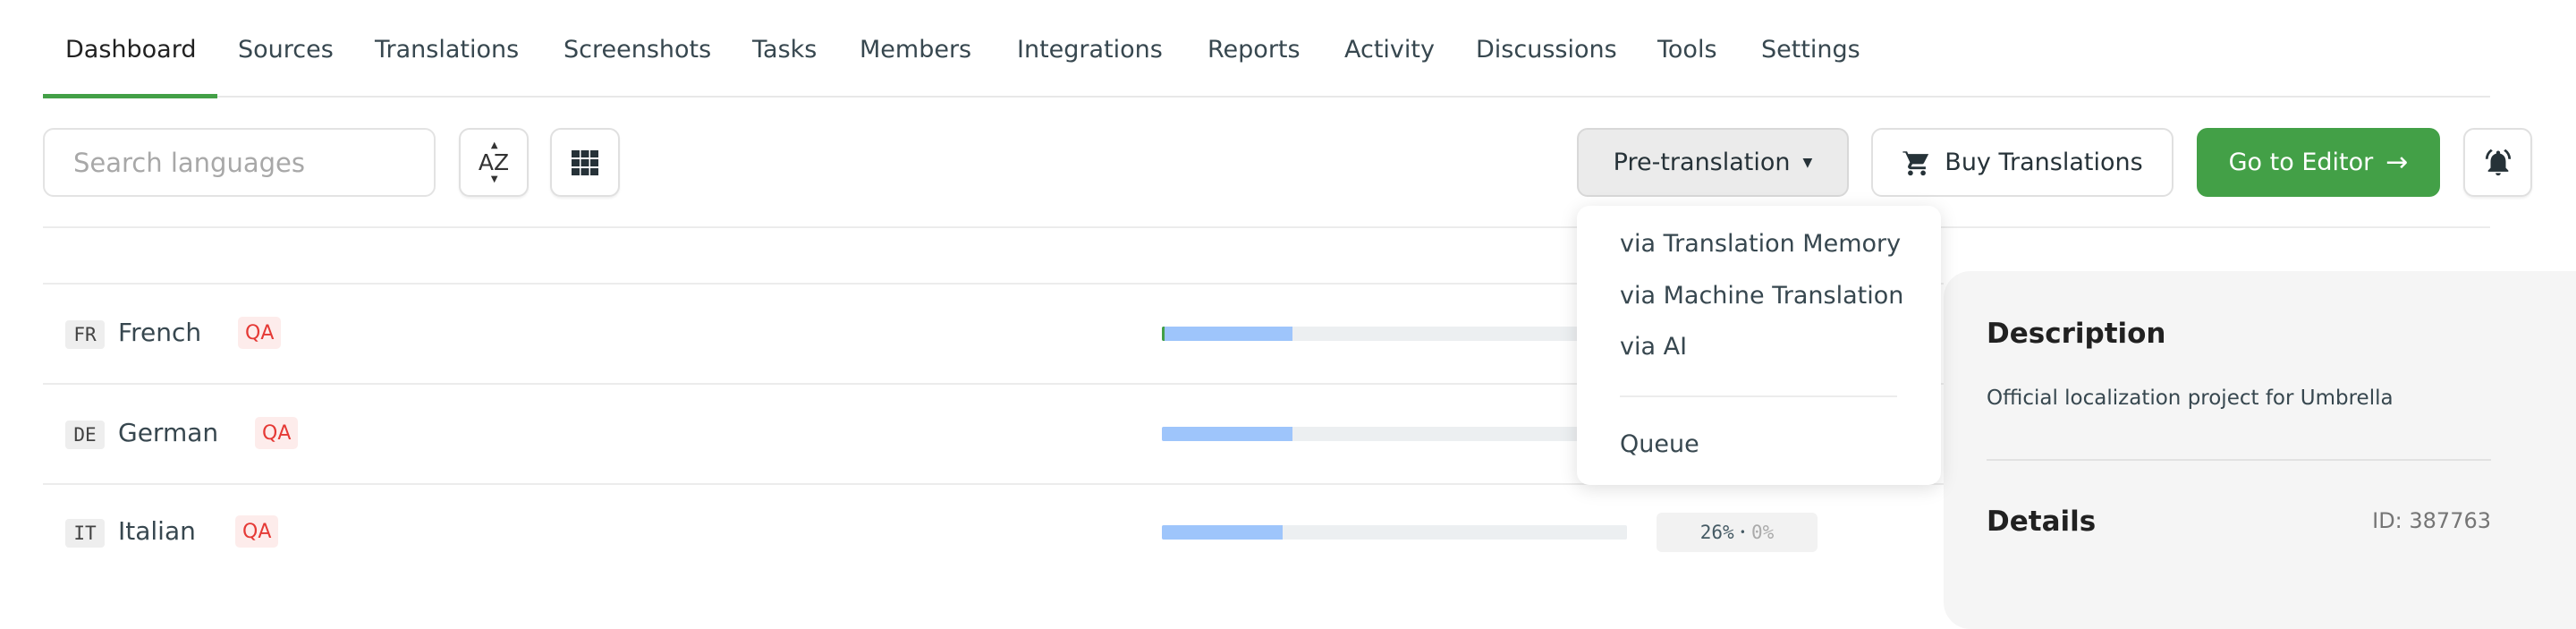  Describe the element at coordinates (1163, 334) in the screenshot. I see `approved-fill` at that location.